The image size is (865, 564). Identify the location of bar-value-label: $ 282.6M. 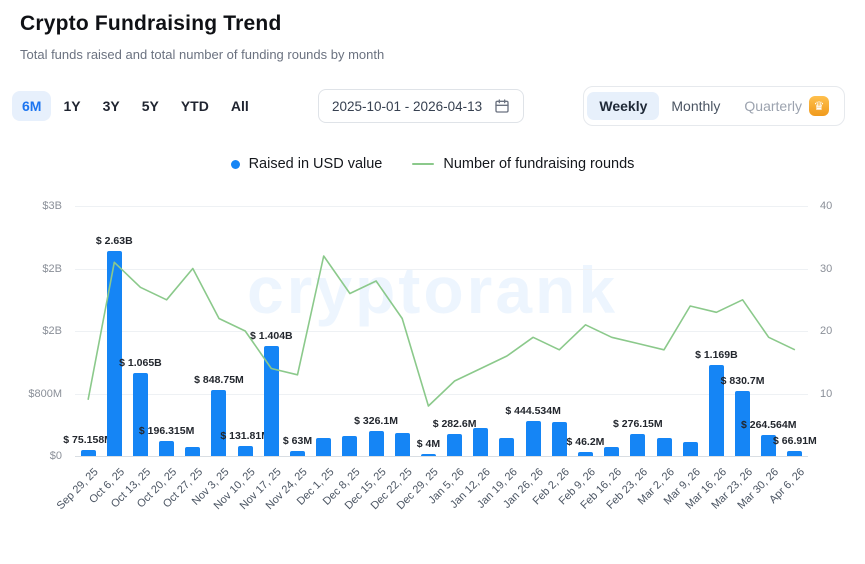
(454, 423).